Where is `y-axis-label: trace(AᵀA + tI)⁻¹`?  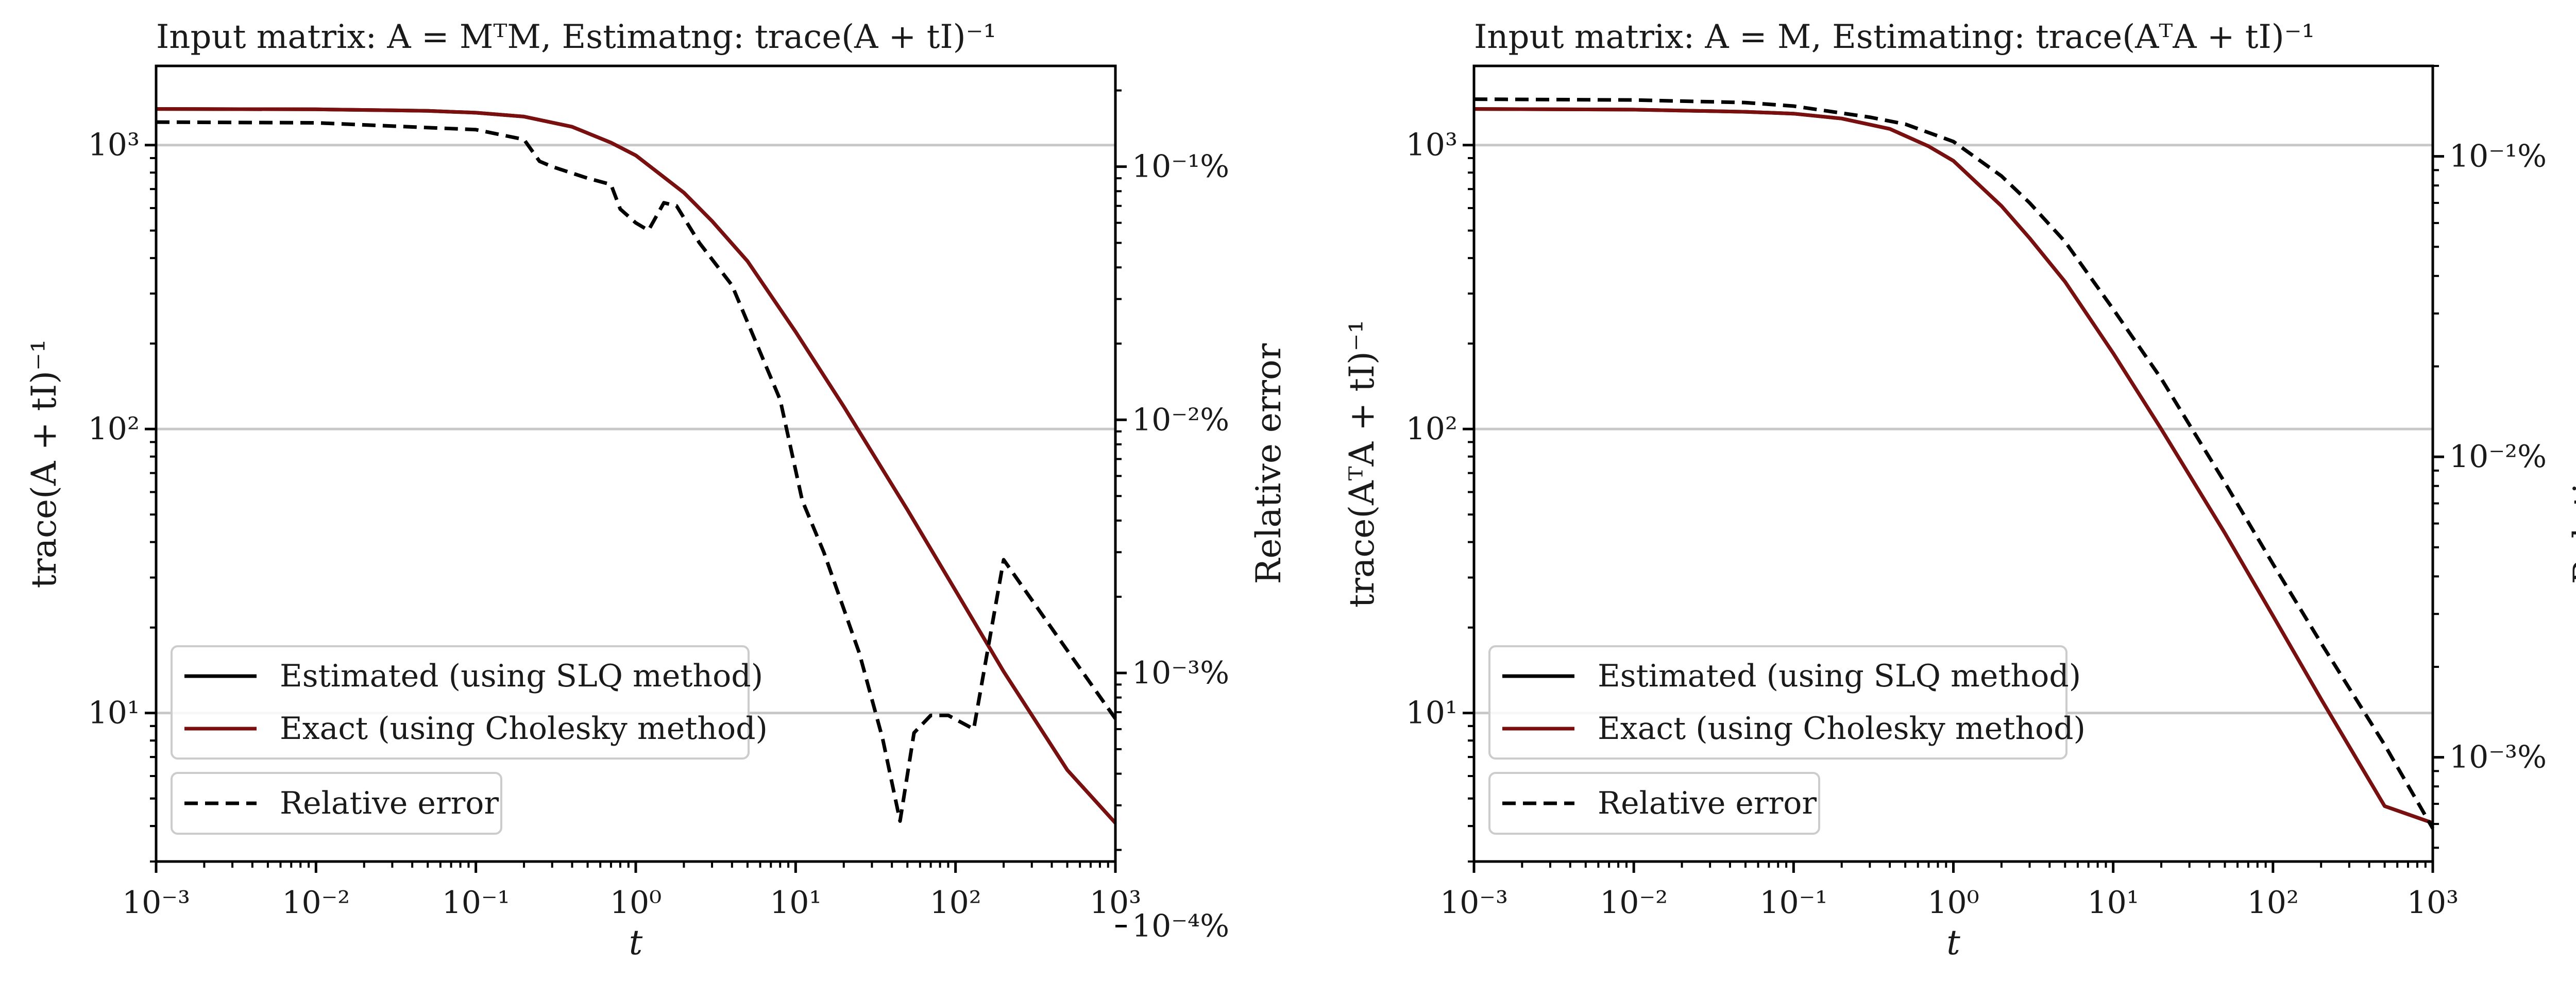
y-axis-label: trace(AᵀA + tI)⁻¹ is located at coordinates (1362, 464).